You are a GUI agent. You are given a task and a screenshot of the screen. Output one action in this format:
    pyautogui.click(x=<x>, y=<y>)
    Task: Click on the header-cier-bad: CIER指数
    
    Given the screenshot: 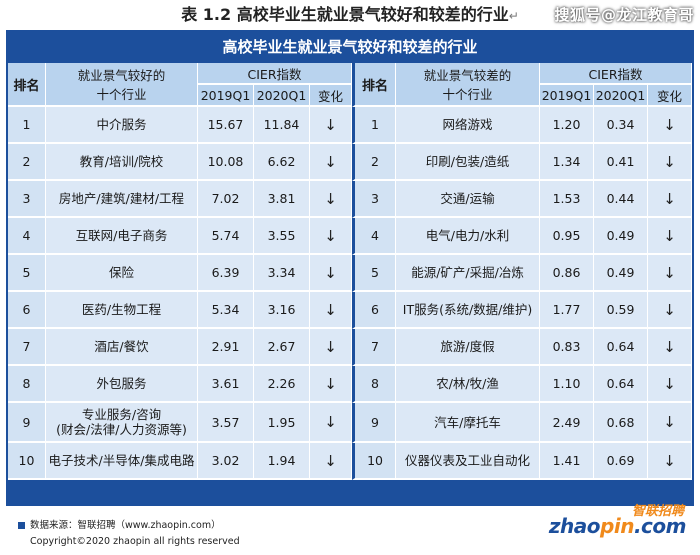 What is the action you would take?
    pyautogui.click(x=616, y=74)
    